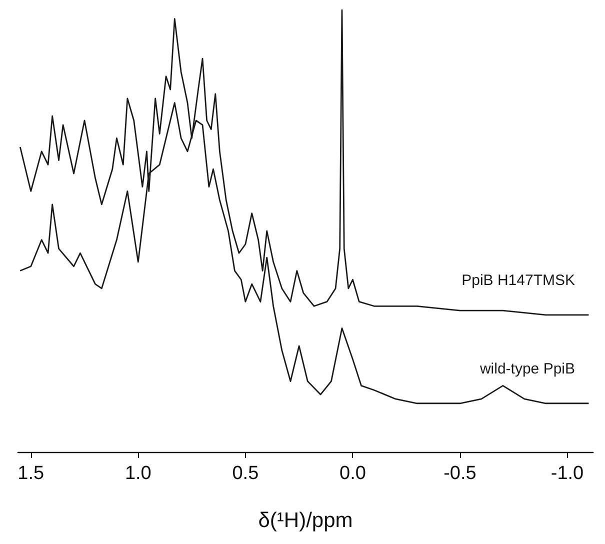 The height and width of the screenshot is (544, 605). Describe the element at coordinates (567, 473) in the screenshot. I see `x-tick-label: -1.0` at that location.